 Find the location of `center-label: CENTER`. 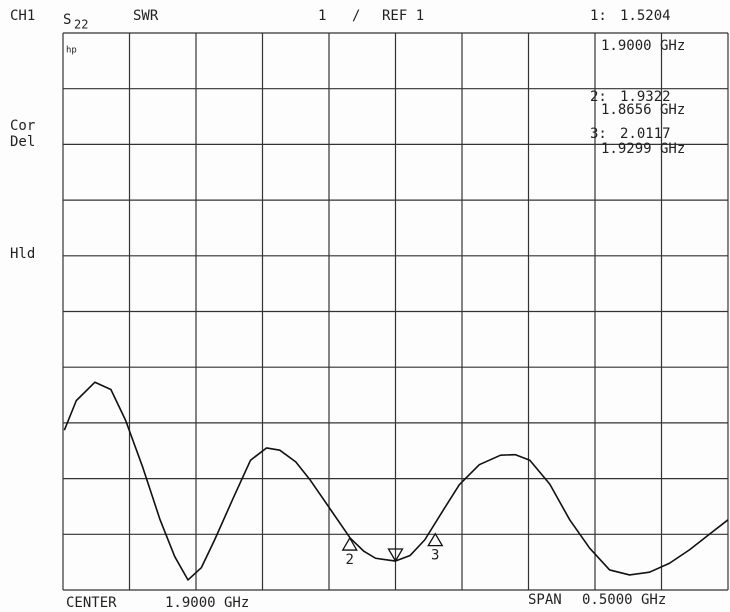

center-label: CENTER is located at coordinates (91, 603).